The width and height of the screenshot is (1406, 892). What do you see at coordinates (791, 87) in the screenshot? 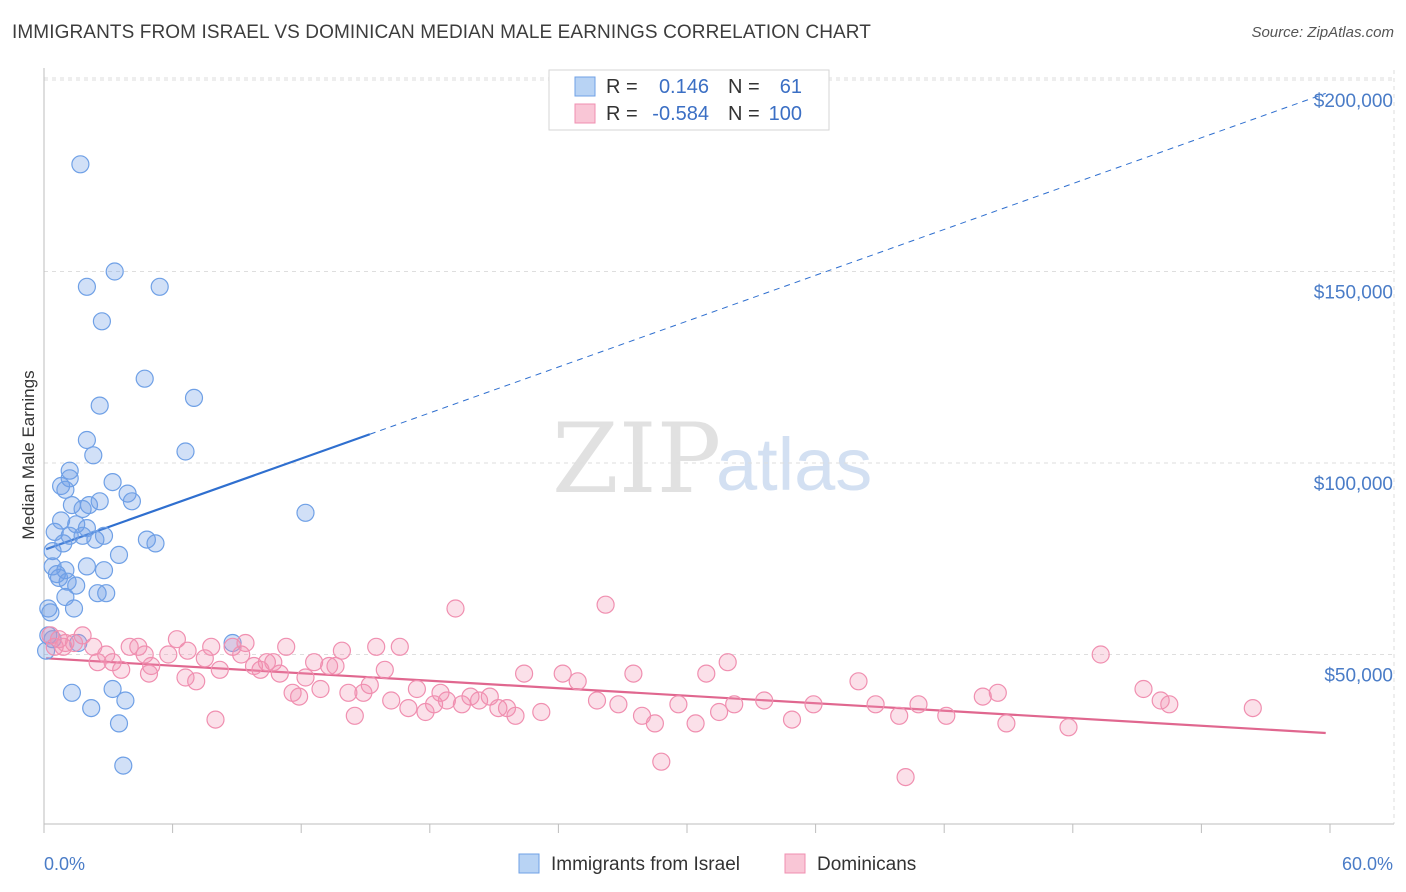
I see `legend-n-value-israel: 61` at bounding box center [791, 87].